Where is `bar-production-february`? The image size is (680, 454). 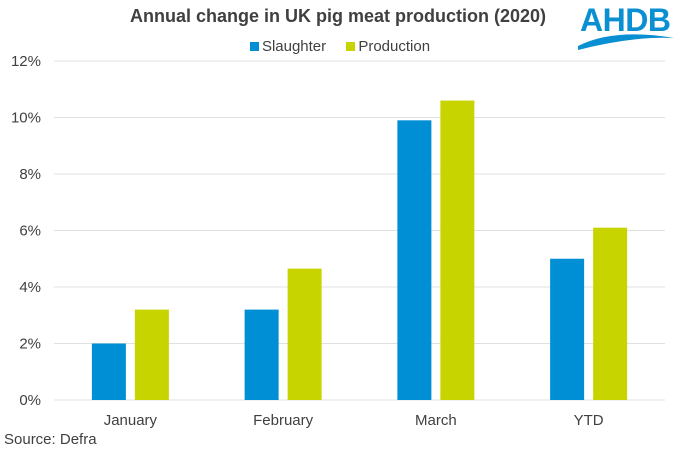 bar-production-february is located at coordinates (304, 334).